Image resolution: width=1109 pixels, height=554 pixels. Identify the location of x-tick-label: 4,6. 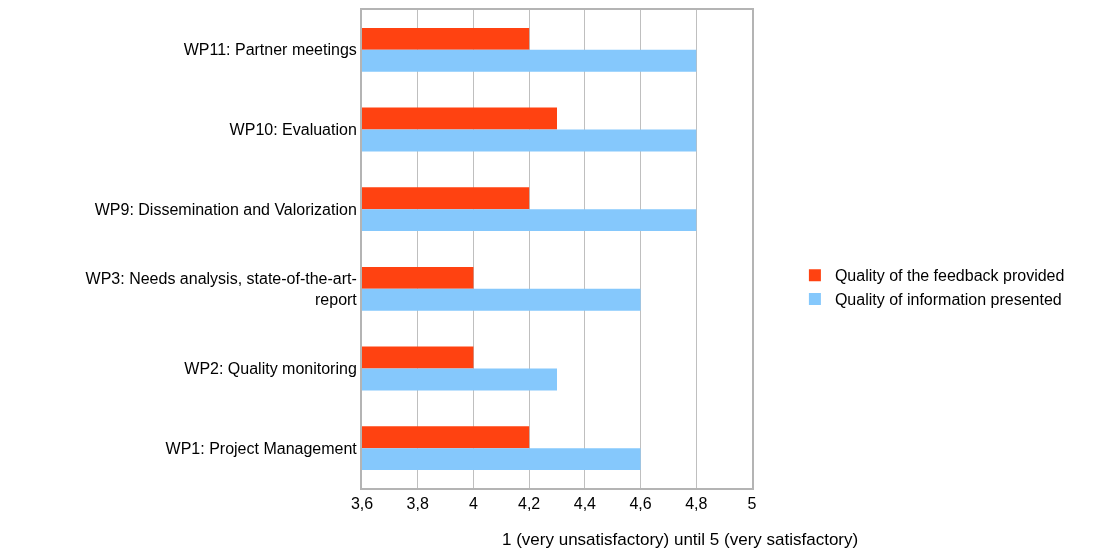
(640, 504).